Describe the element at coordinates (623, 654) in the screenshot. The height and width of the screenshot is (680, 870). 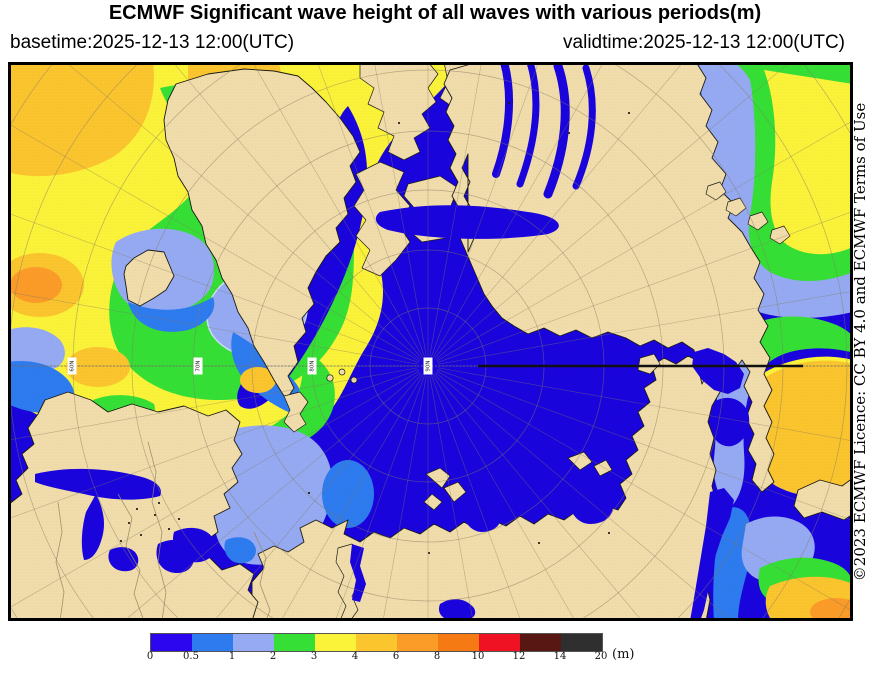
I see `colorbar-unit-label: (m)` at that location.